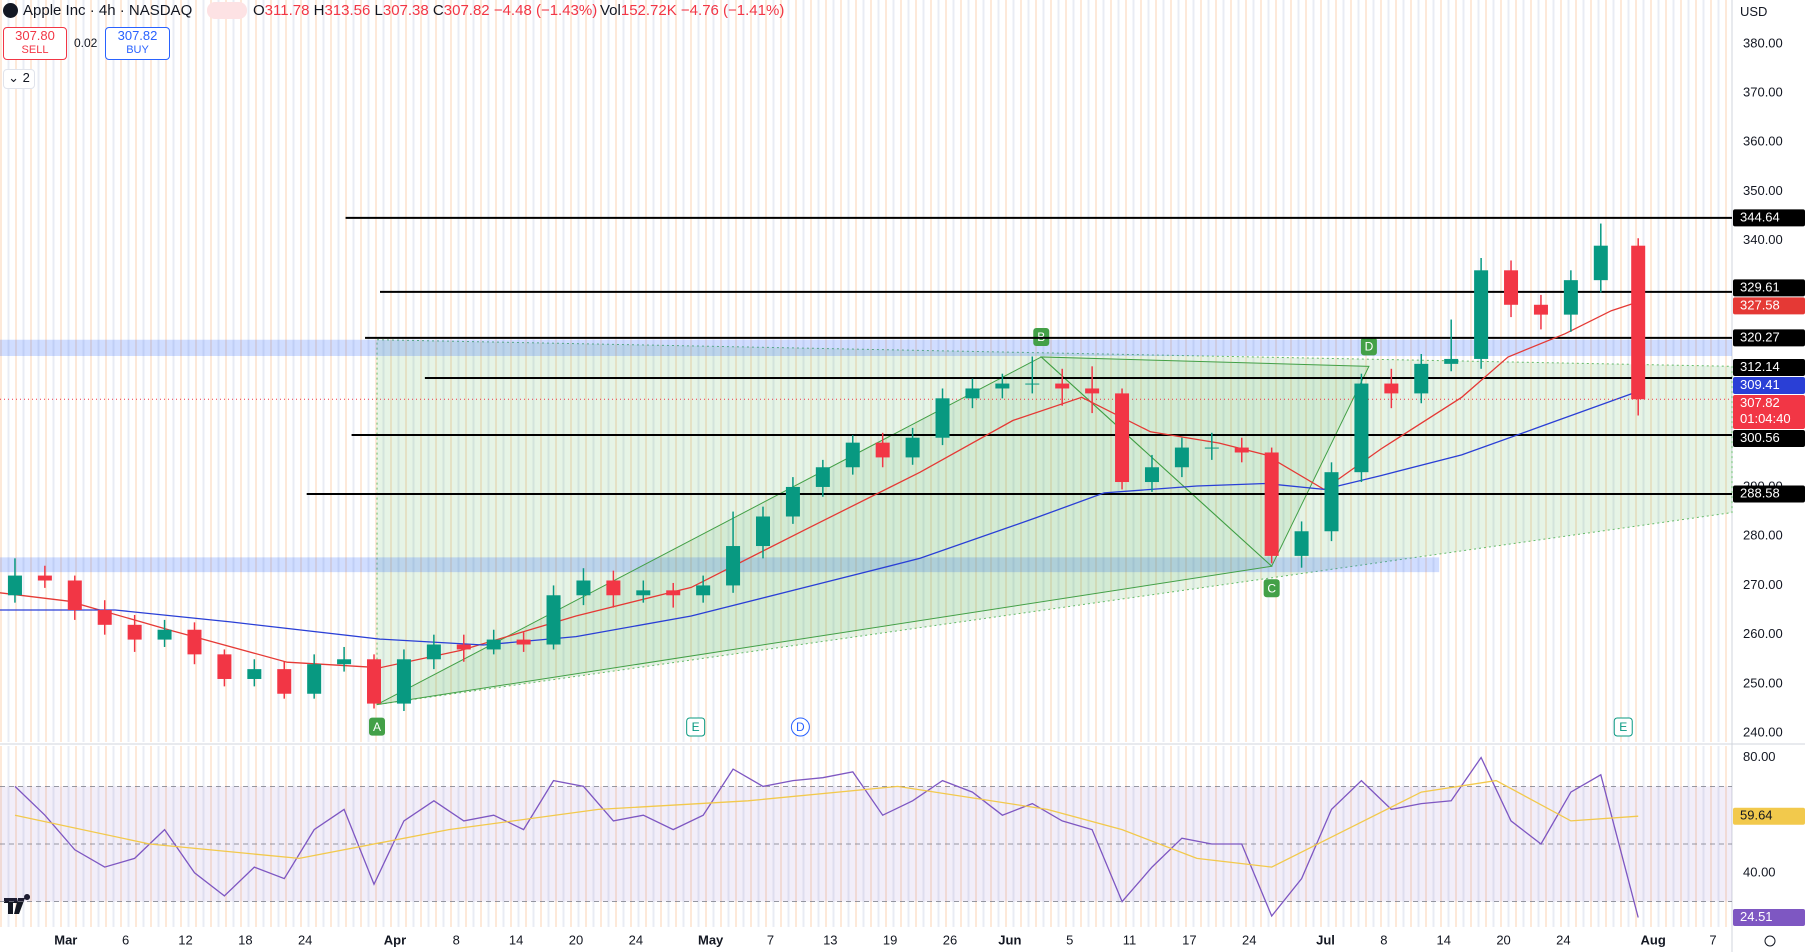 This screenshot has height=952, width=1805. I want to click on pattern-point-label: C, so click(1271, 588).